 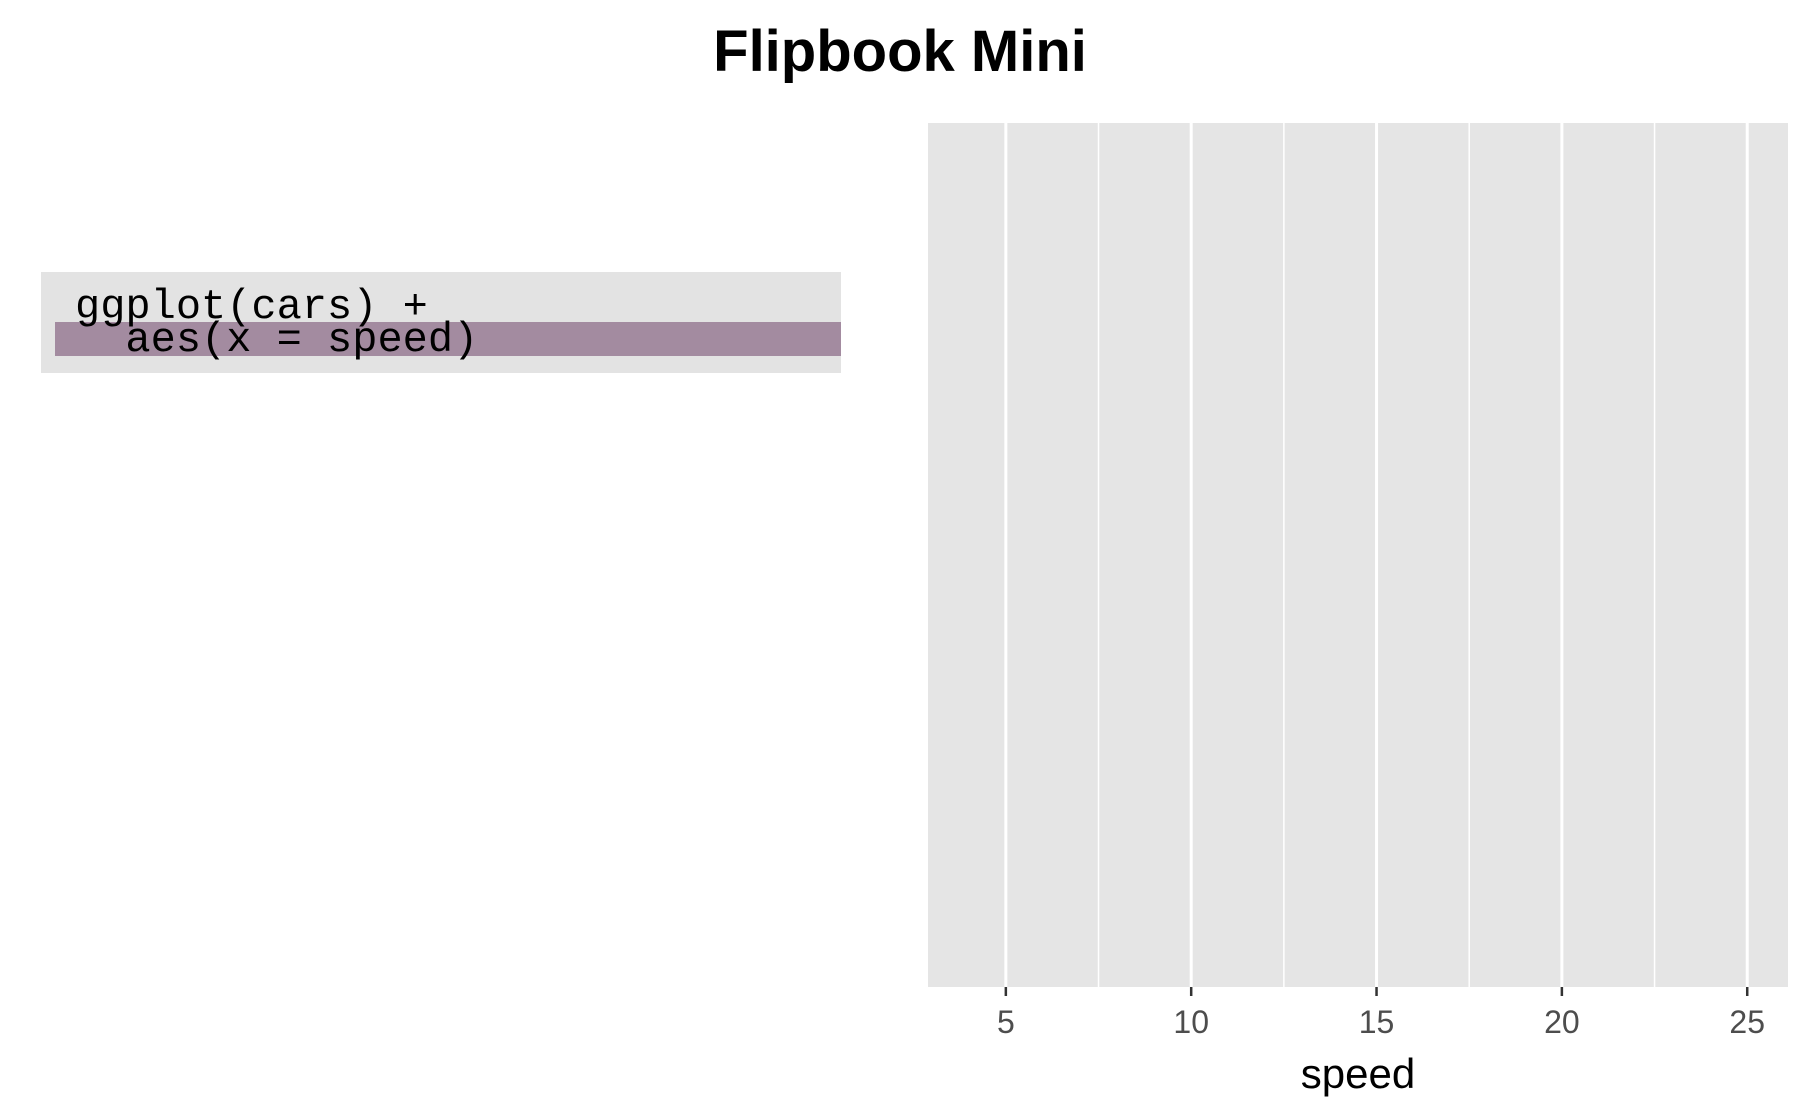 What do you see at coordinates (251, 307) in the screenshot?
I see `code-line-1: ggplot(cars) +` at bounding box center [251, 307].